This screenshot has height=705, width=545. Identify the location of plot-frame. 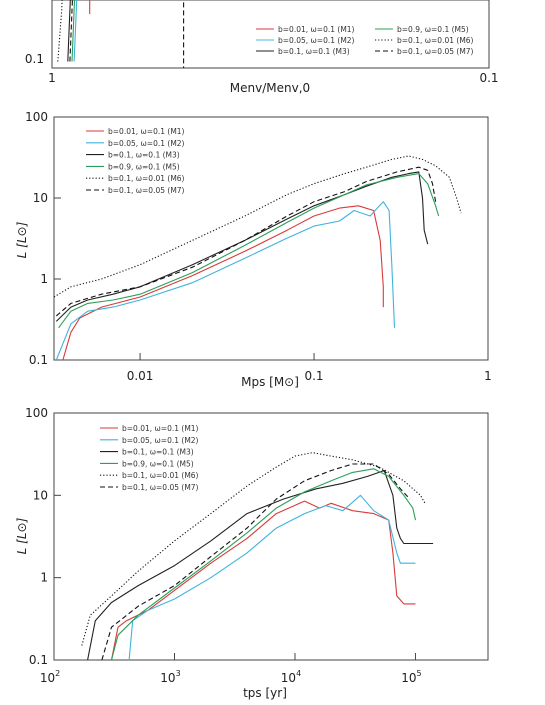
(270, 34).